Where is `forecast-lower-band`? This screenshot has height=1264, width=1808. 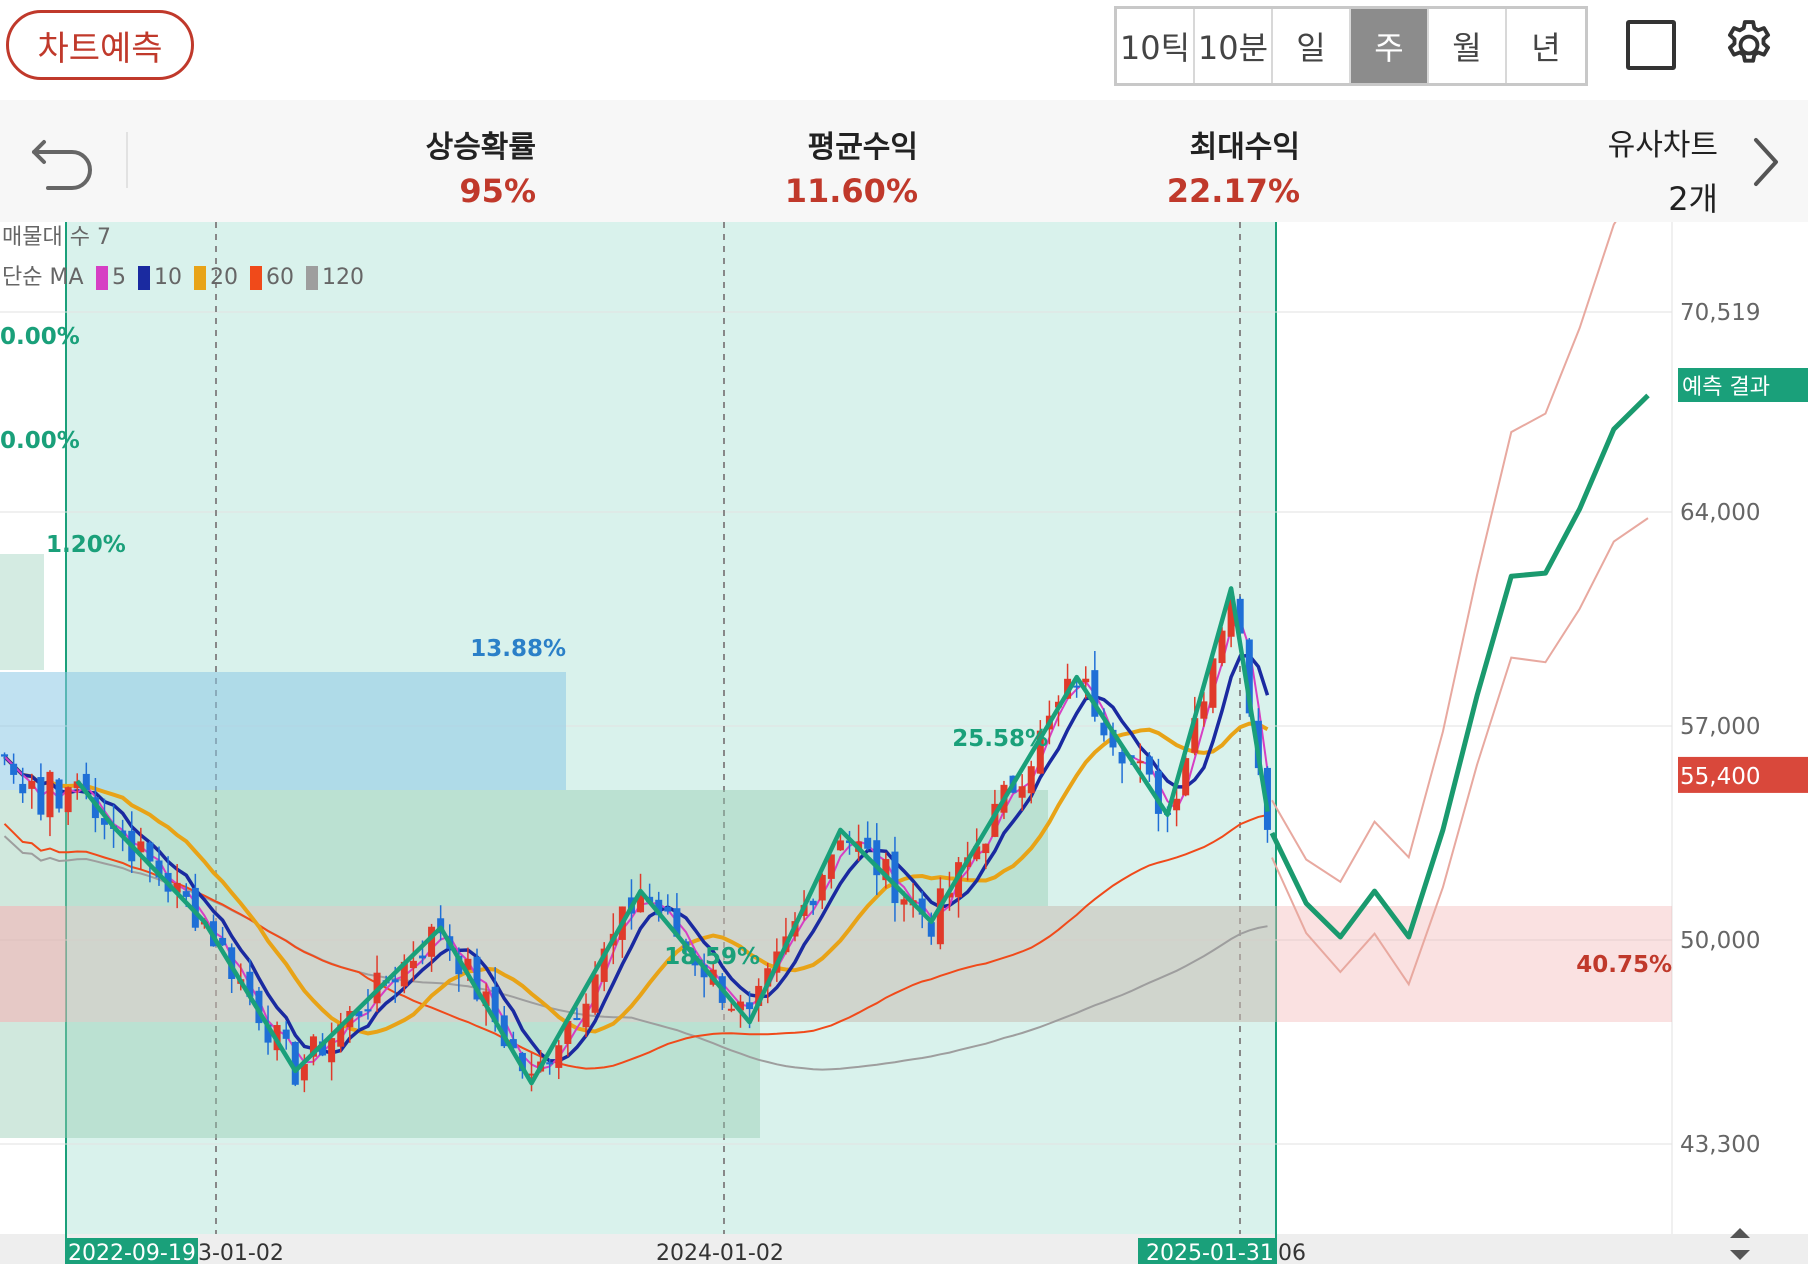 forecast-lower-band is located at coordinates (1460, 752).